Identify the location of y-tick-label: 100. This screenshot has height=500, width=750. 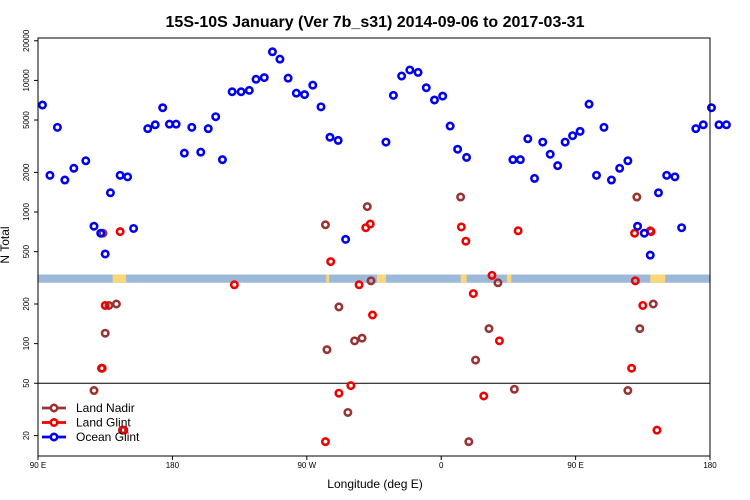
(26, 343).